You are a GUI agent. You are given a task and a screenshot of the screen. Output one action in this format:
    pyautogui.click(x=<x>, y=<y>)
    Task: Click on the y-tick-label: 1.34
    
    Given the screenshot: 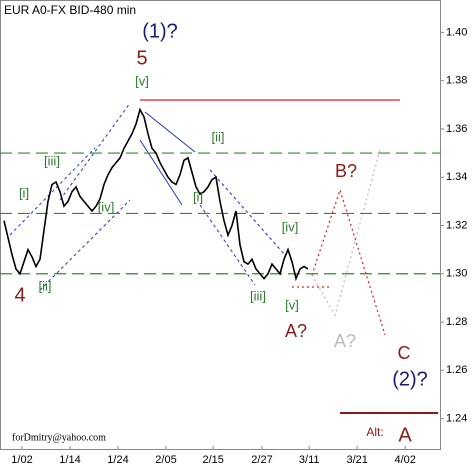 What is the action you would take?
    pyautogui.click(x=456, y=177)
    